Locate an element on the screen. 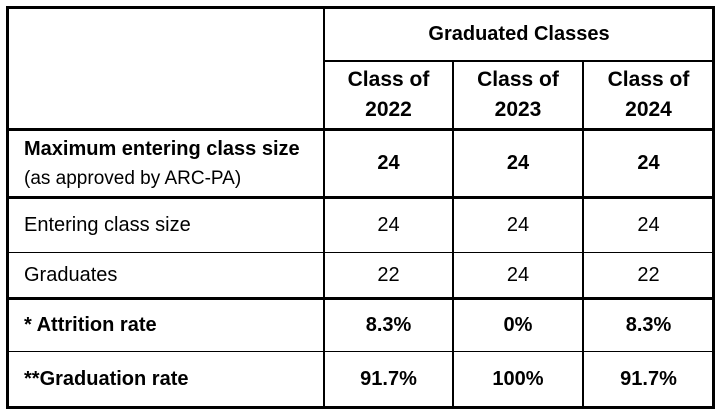 Image resolution: width=722 pixels, height=417 pixels. row-label-entering-class-size: Entering class size is located at coordinates (165, 225).